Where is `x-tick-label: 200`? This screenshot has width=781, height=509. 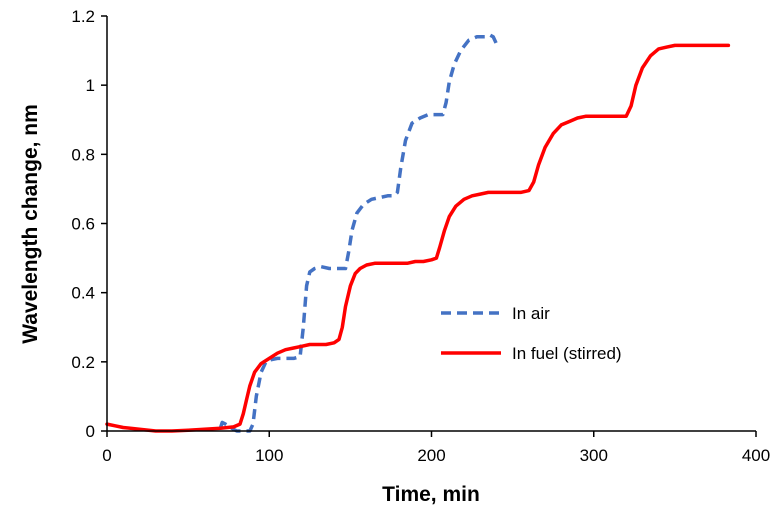 x-tick-label: 200 is located at coordinates (431, 455).